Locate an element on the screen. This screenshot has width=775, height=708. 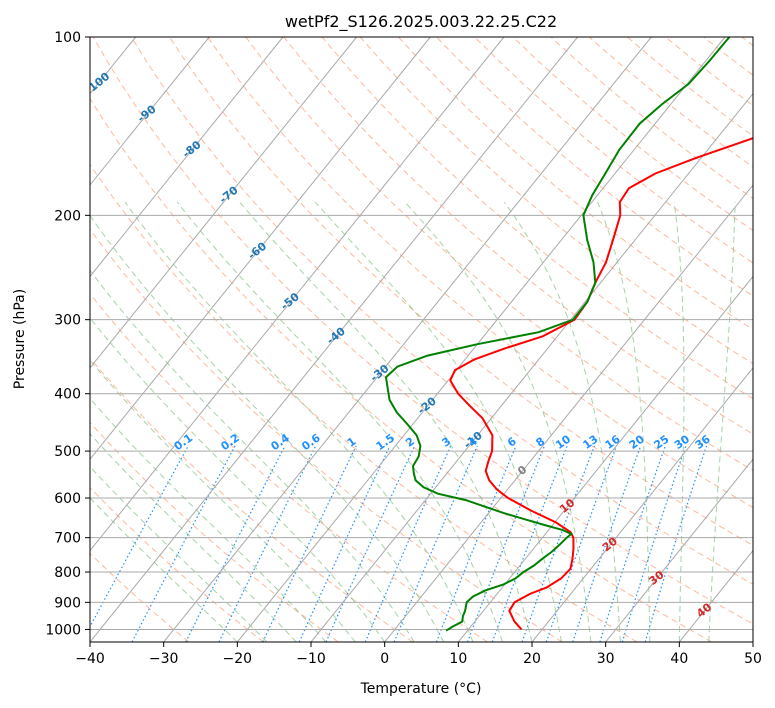
y-tick-label: 700 is located at coordinates (67, 539).